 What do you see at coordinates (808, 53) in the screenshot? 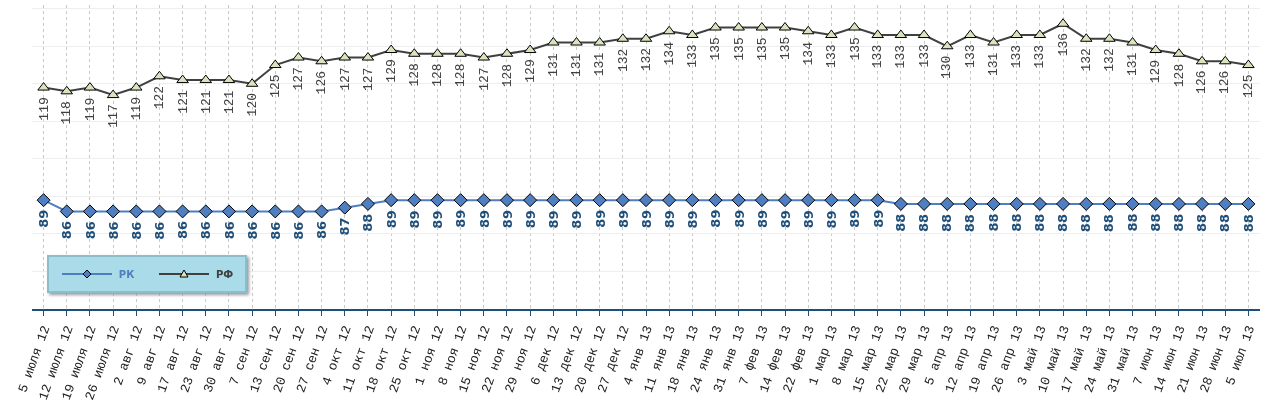
I see `data-label: 134` at bounding box center [808, 53].